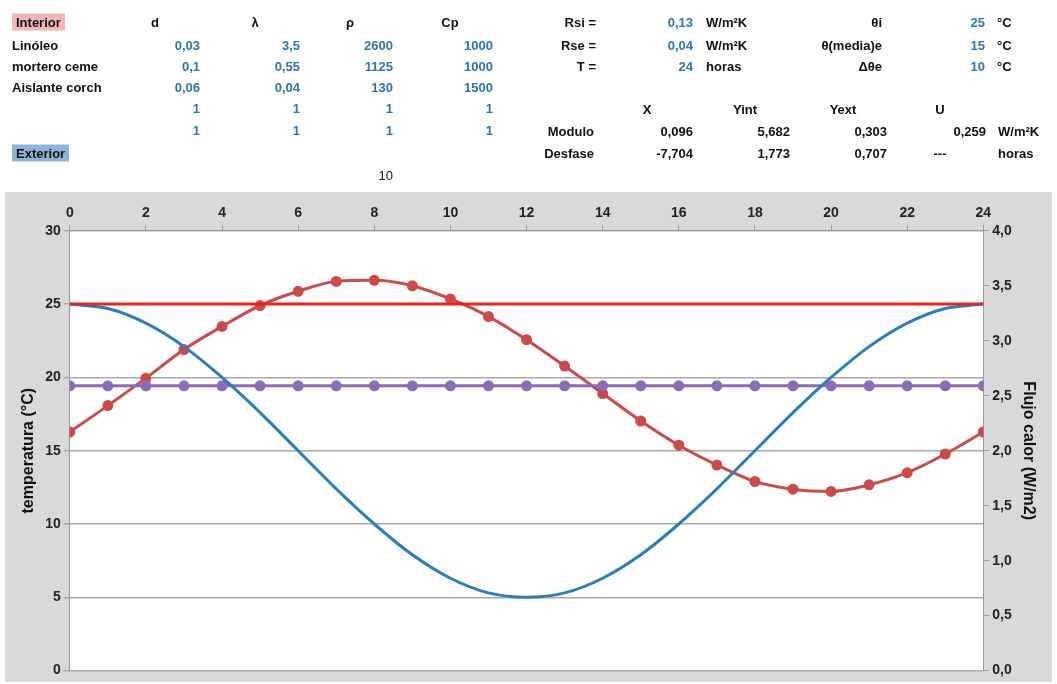 Image resolution: width=1057 pixels, height=684 pixels. I want to click on text: 1,773, so click(773, 153).